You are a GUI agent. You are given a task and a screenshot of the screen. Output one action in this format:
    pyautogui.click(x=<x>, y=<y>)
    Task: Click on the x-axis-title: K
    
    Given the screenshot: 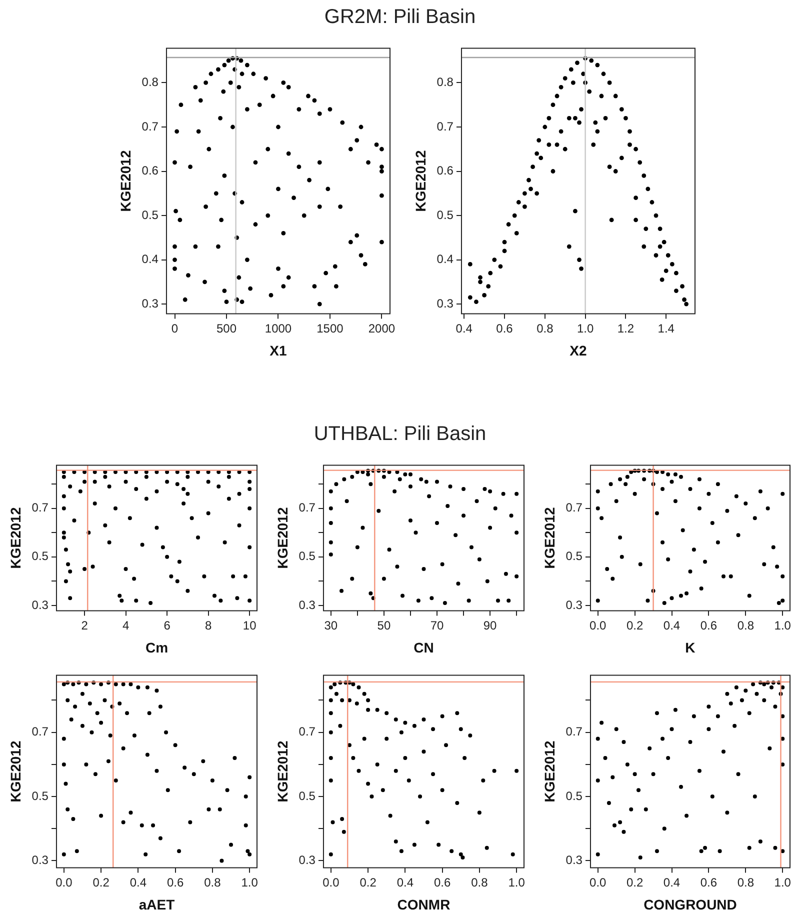 What is the action you would take?
    pyautogui.click(x=690, y=647)
    